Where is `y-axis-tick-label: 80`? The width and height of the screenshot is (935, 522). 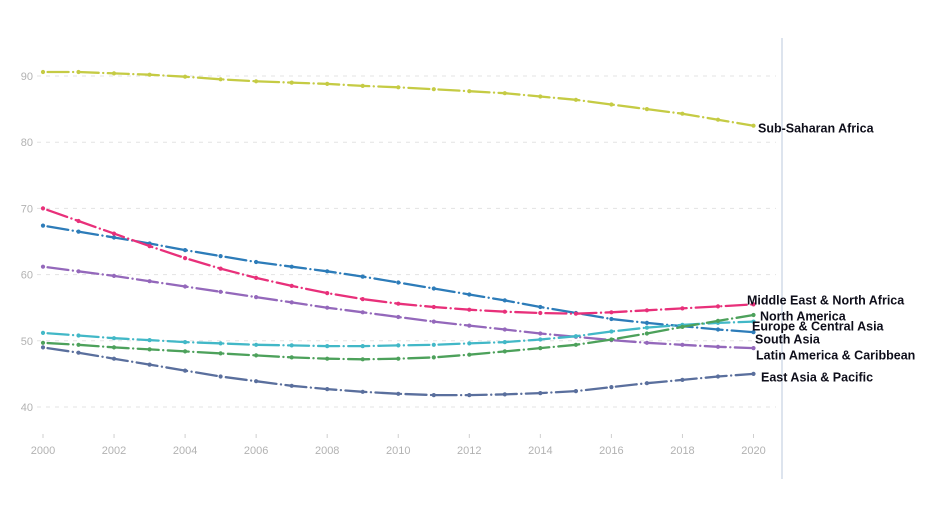 y-axis-tick-label: 80 is located at coordinates (27, 143).